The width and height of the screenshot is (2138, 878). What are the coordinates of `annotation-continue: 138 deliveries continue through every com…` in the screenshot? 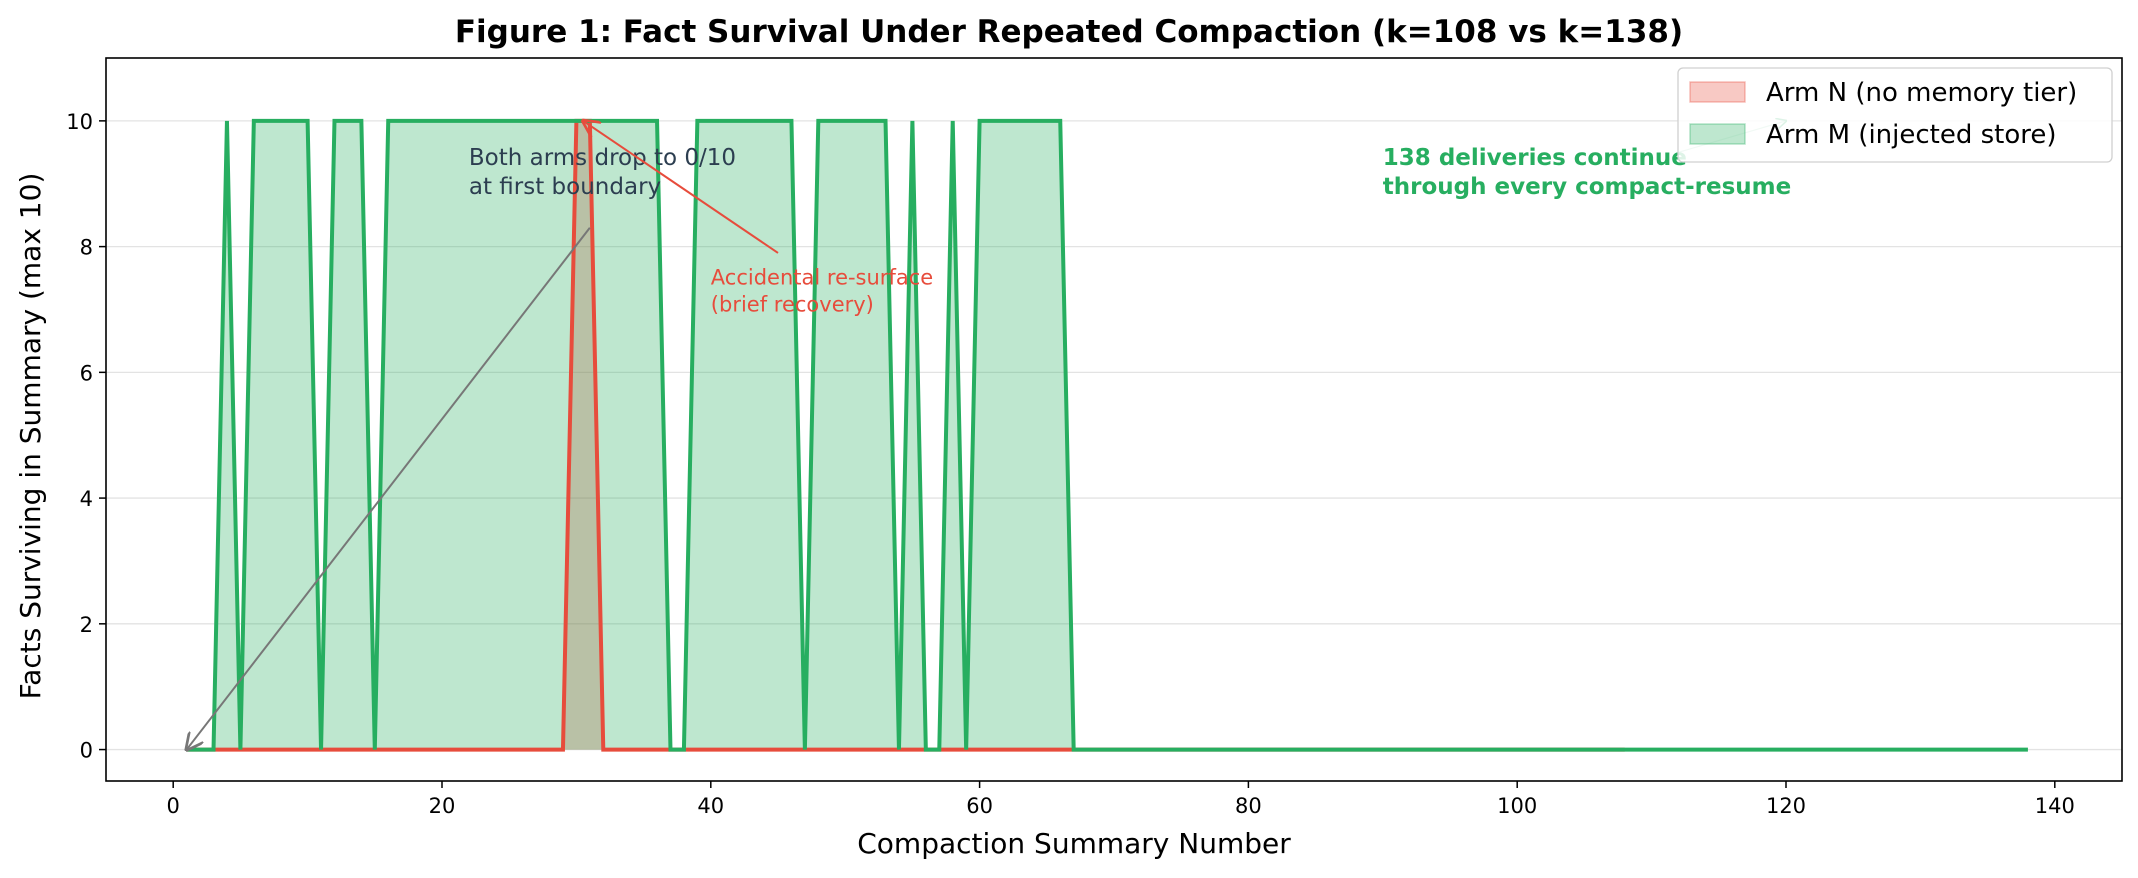 It's located at (1587, 172).